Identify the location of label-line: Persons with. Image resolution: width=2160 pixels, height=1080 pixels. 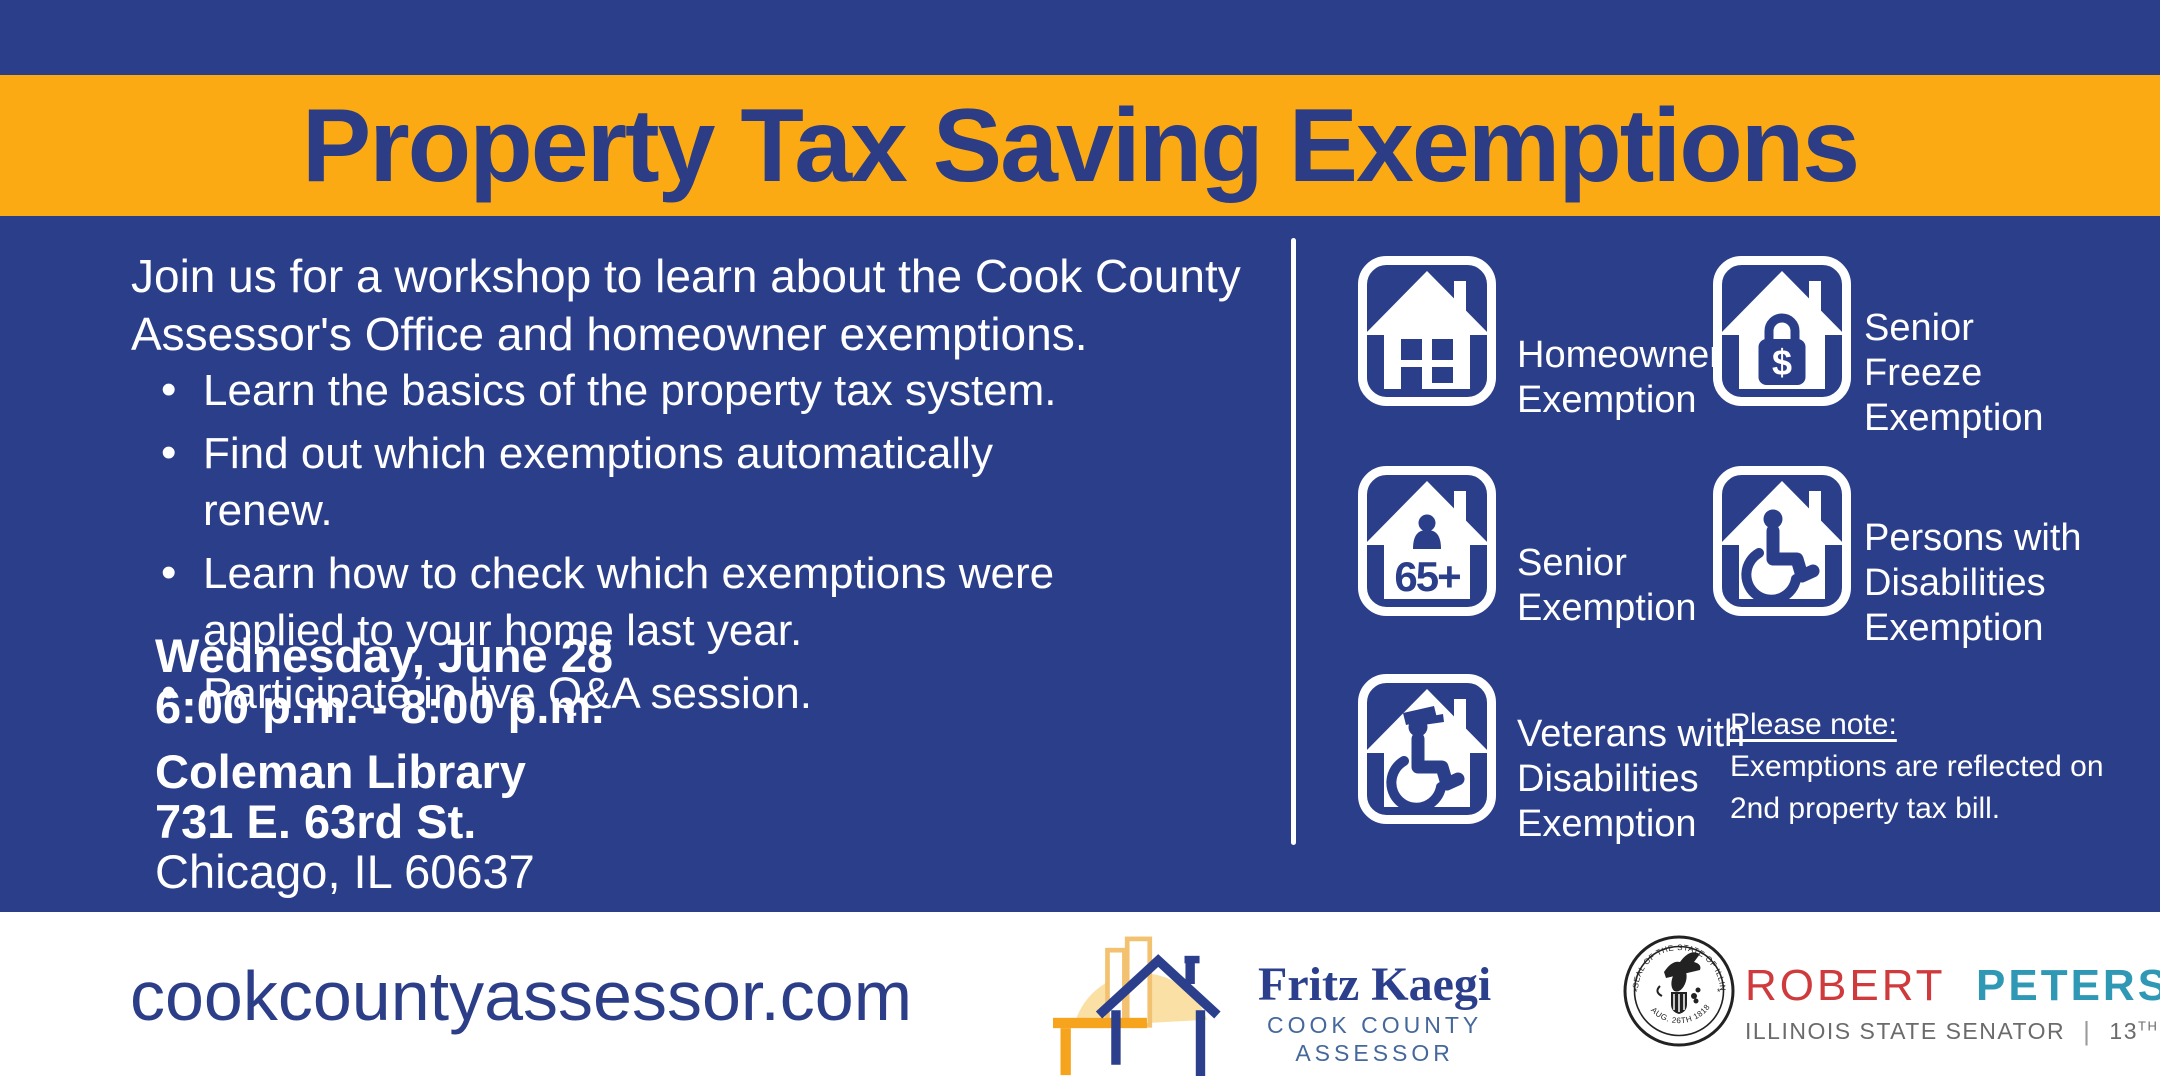
(1973, 538).